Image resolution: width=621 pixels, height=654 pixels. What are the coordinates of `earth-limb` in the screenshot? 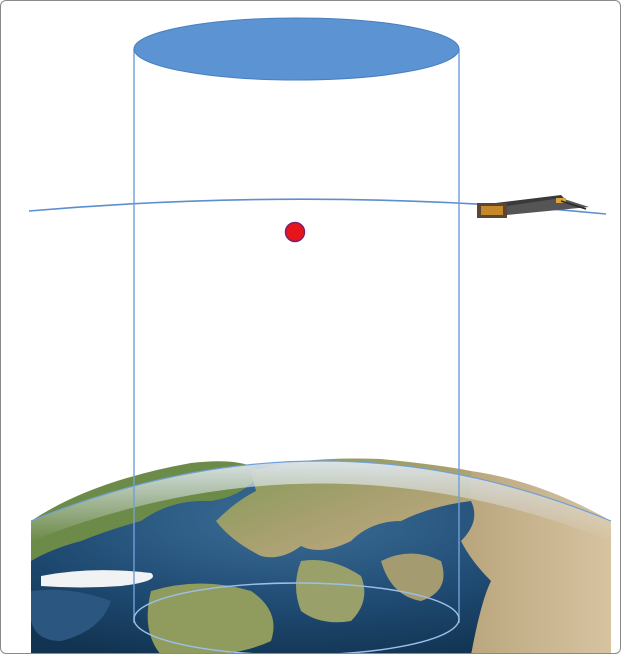 It's located at (321, 491).